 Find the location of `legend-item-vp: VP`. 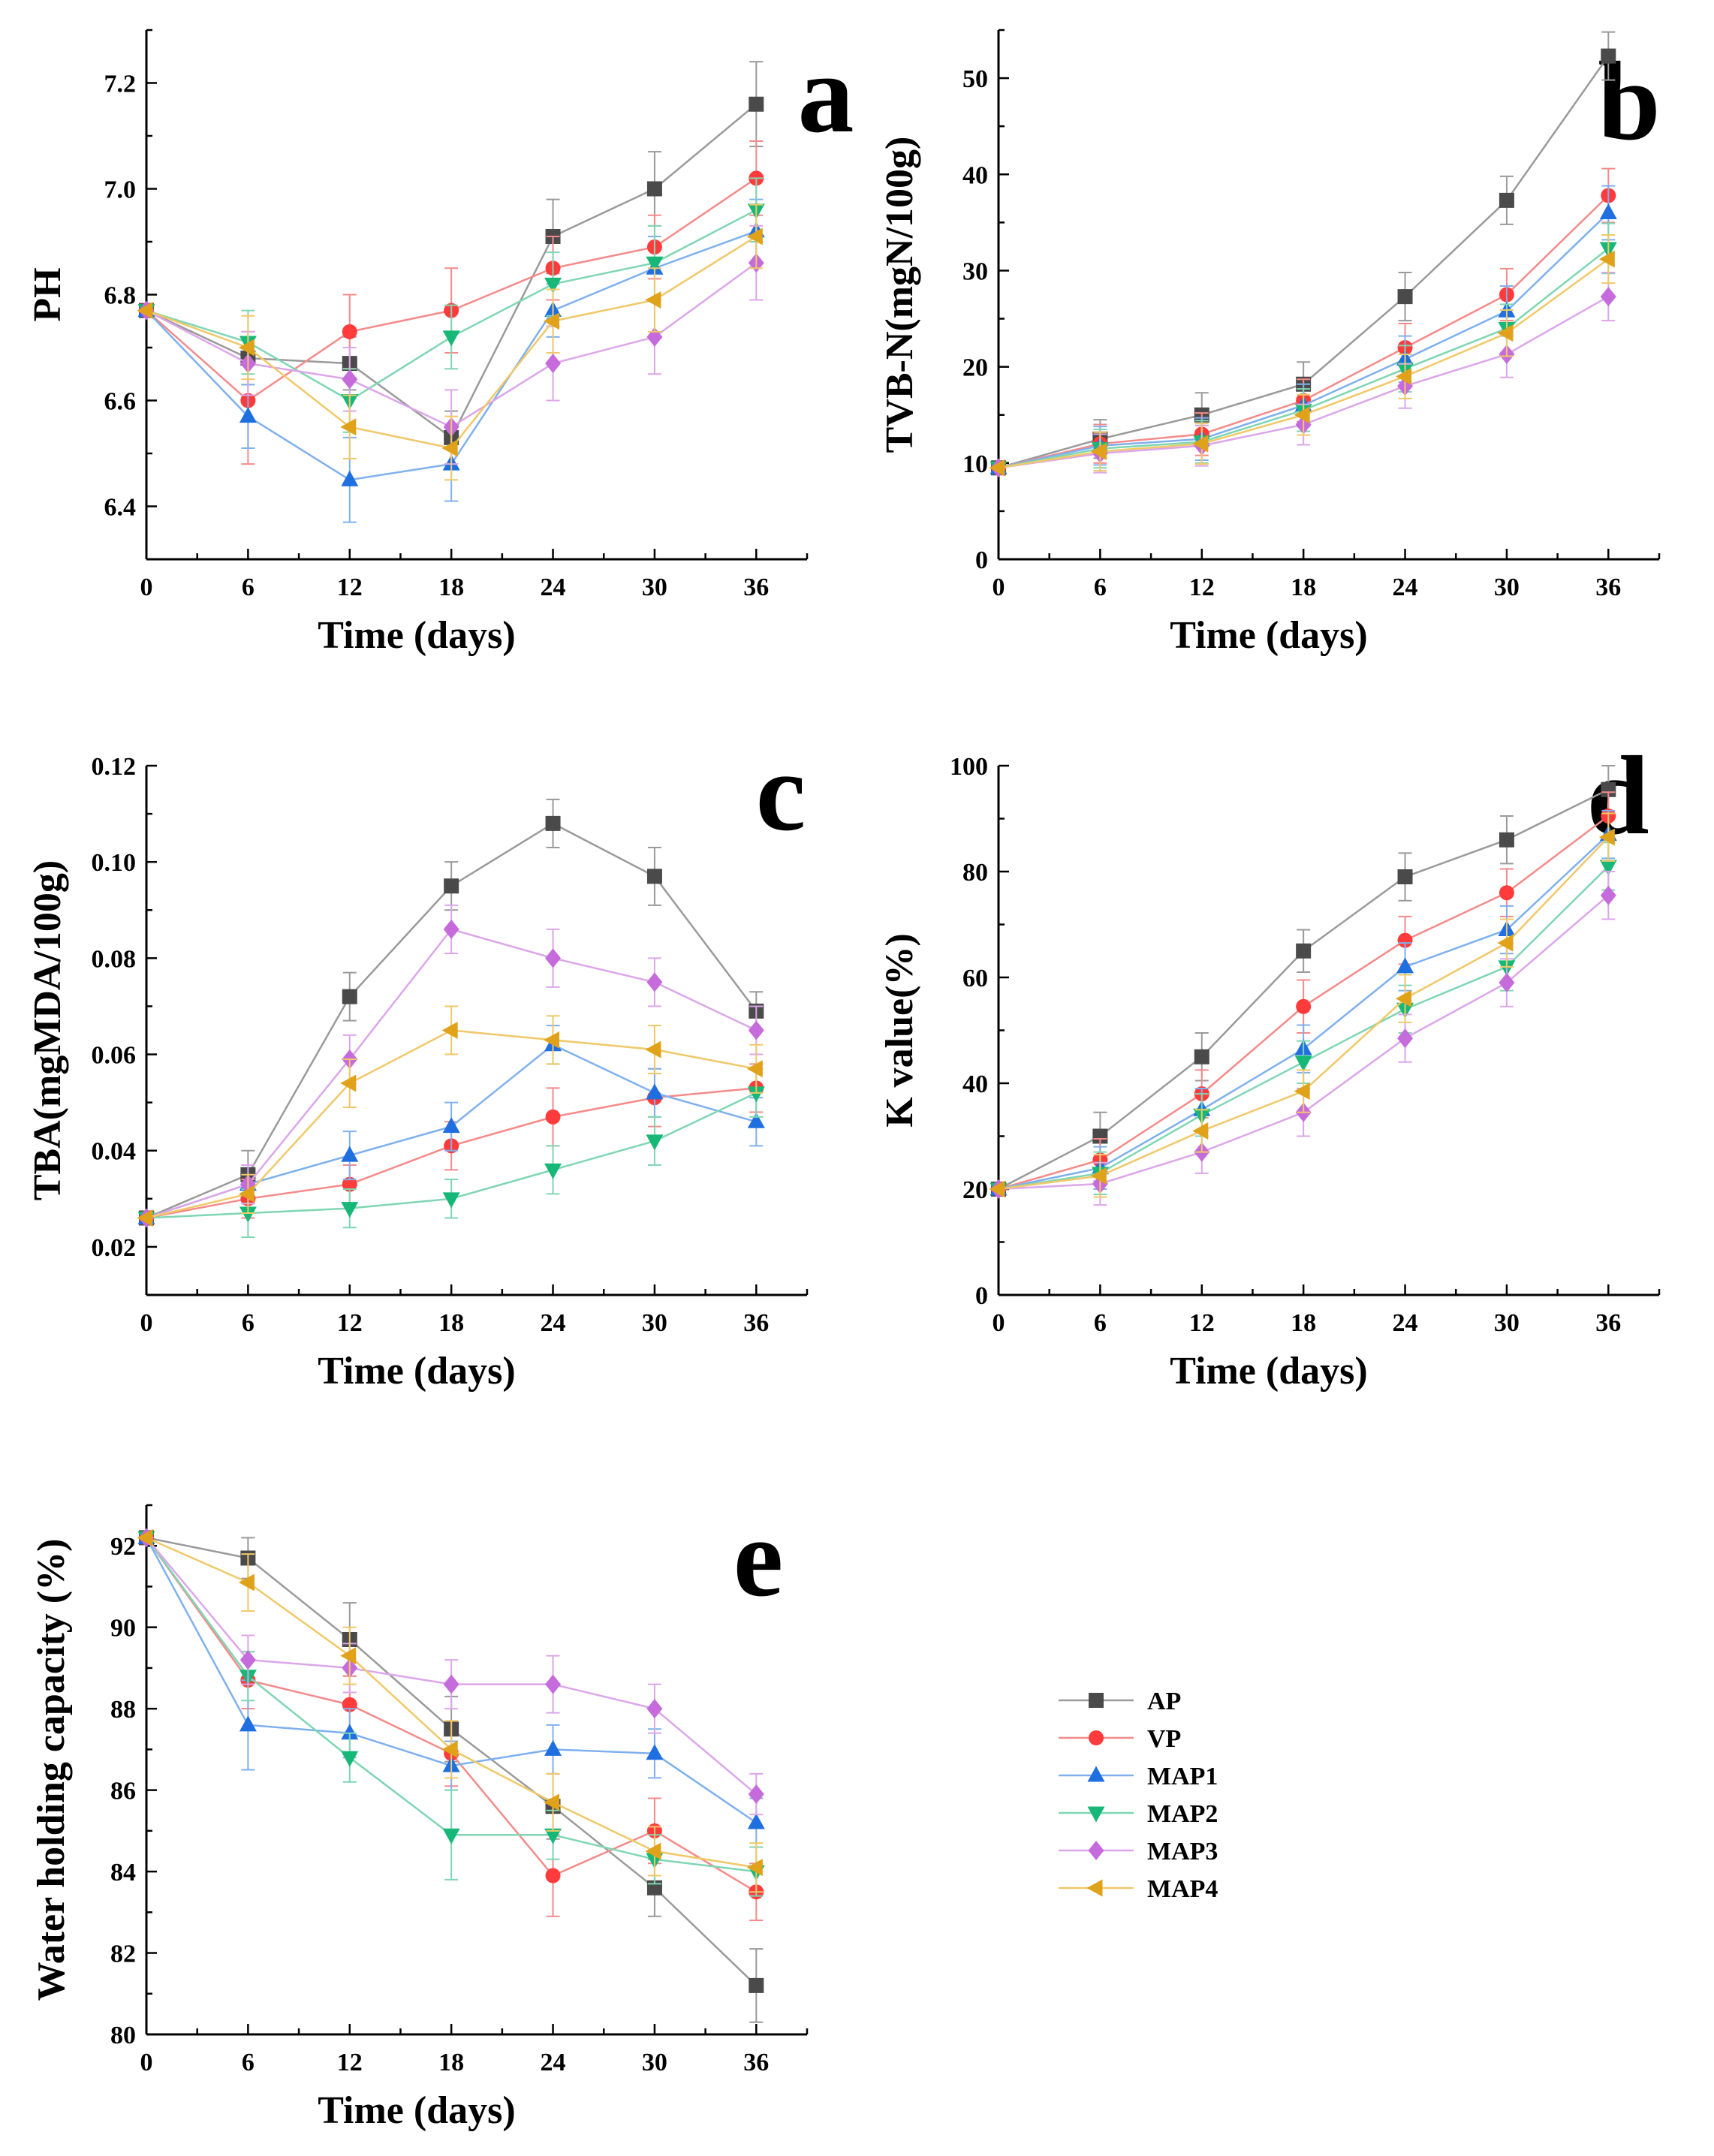

legend-item-vp: VP is located at coordinates (1120, 1739).